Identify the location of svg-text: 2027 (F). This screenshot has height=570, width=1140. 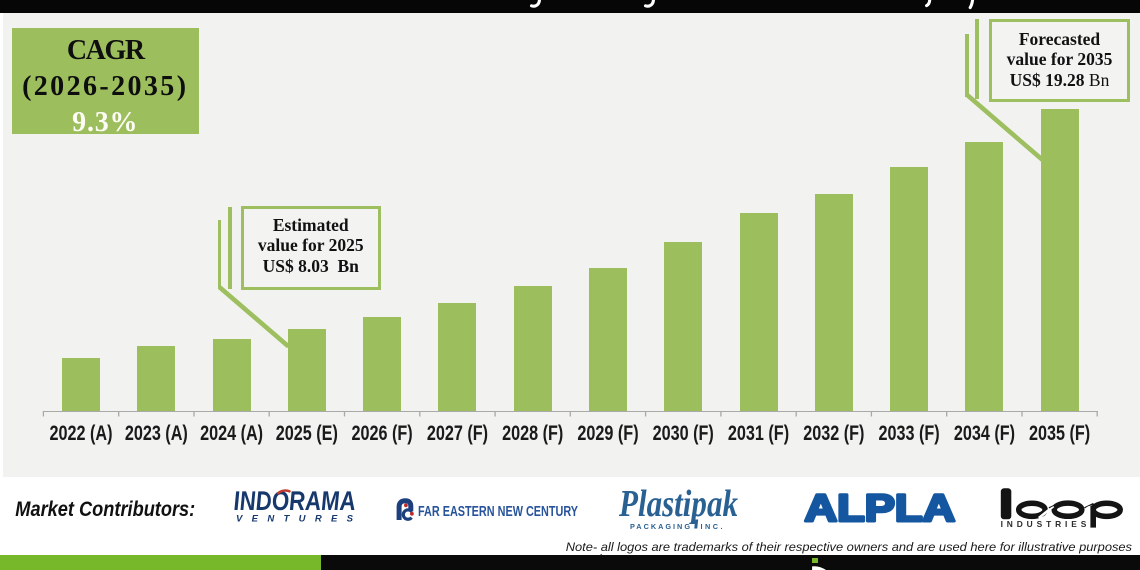
(457, 434).